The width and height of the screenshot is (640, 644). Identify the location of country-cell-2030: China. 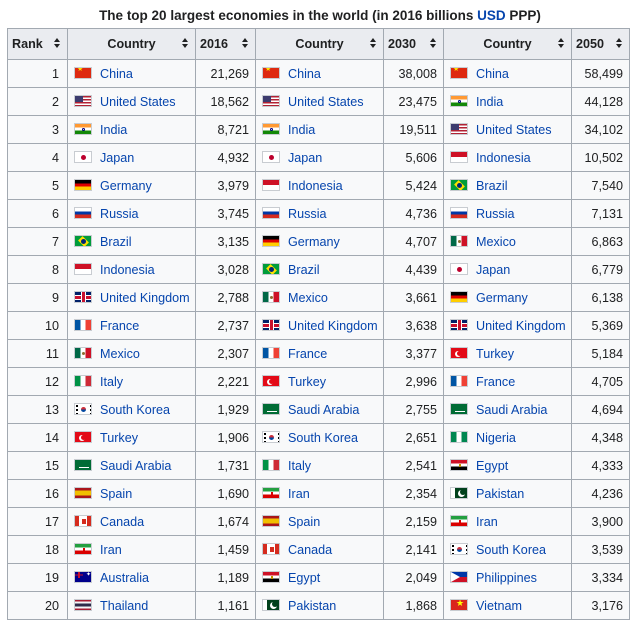
(319, 73).